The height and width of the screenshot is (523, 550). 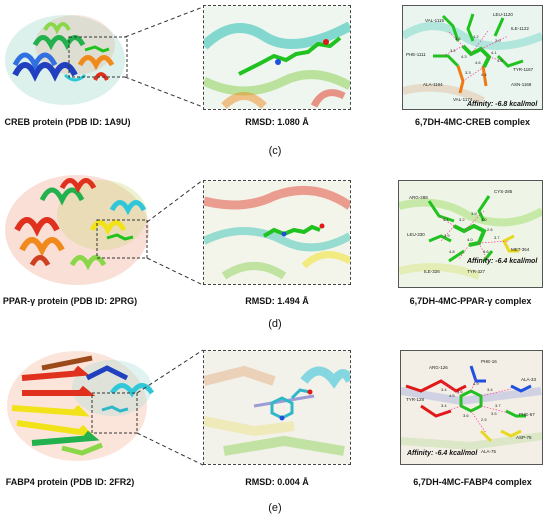 I want to click on residue-label: TYR-1167, so click(x=523, y=69).